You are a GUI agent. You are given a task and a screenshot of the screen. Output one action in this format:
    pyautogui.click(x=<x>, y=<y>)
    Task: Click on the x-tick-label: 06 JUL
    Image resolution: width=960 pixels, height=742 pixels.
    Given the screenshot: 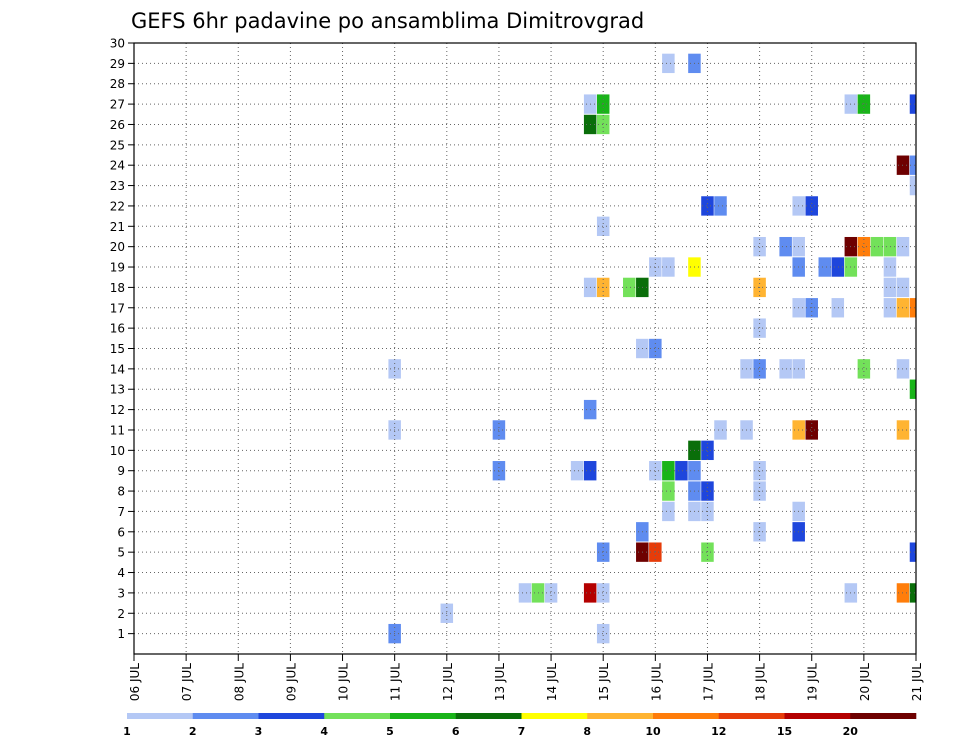 What is the action you would take?
    pyautogui.click(x=135, y=682)
    